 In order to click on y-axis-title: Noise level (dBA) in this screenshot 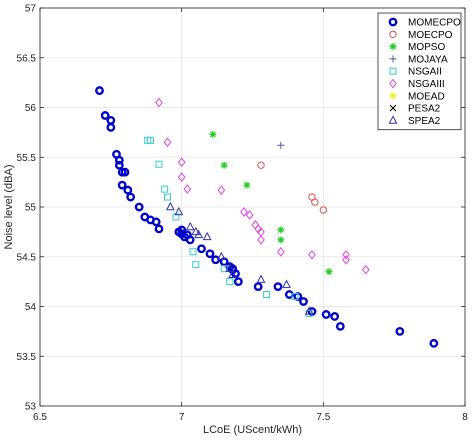, I will do `click(9, 207)`.